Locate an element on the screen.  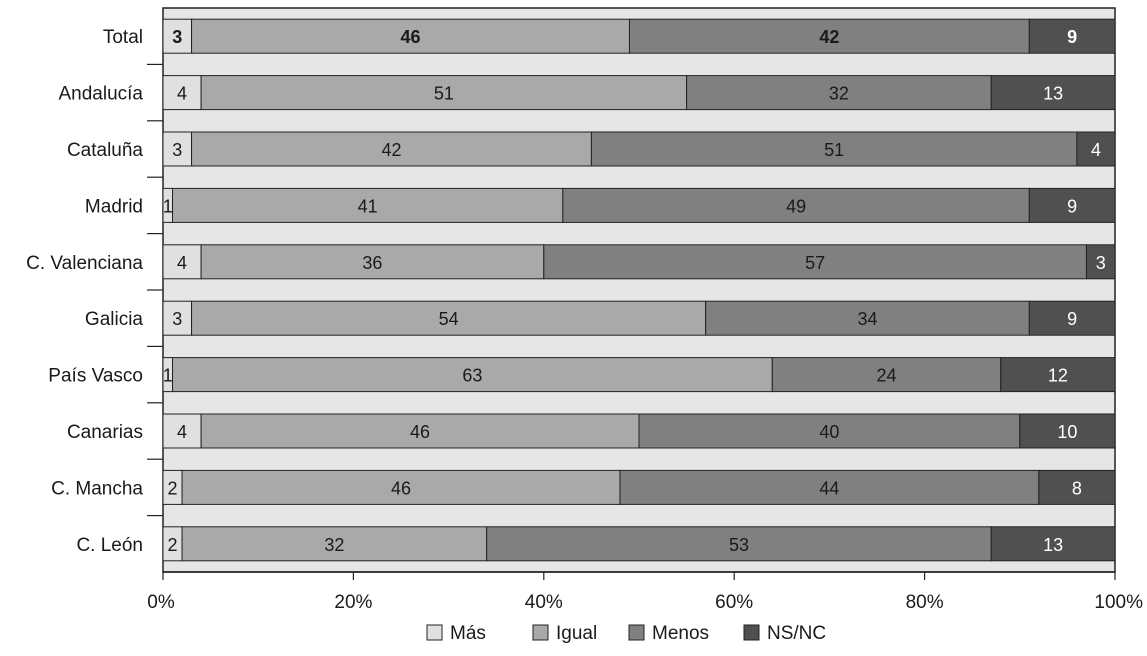
category-label: Madrid is located at coordinates (114, 206).